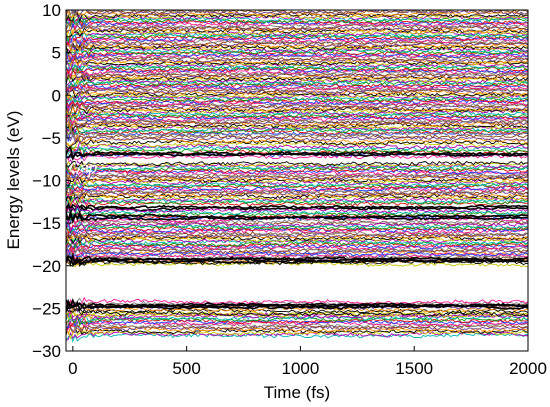 This screenshot has height=407, width=550. What do you see at coordinates (46, 351) in the screenshot?
I see `y-tick-label: −30` at bounding box center [46, 351].